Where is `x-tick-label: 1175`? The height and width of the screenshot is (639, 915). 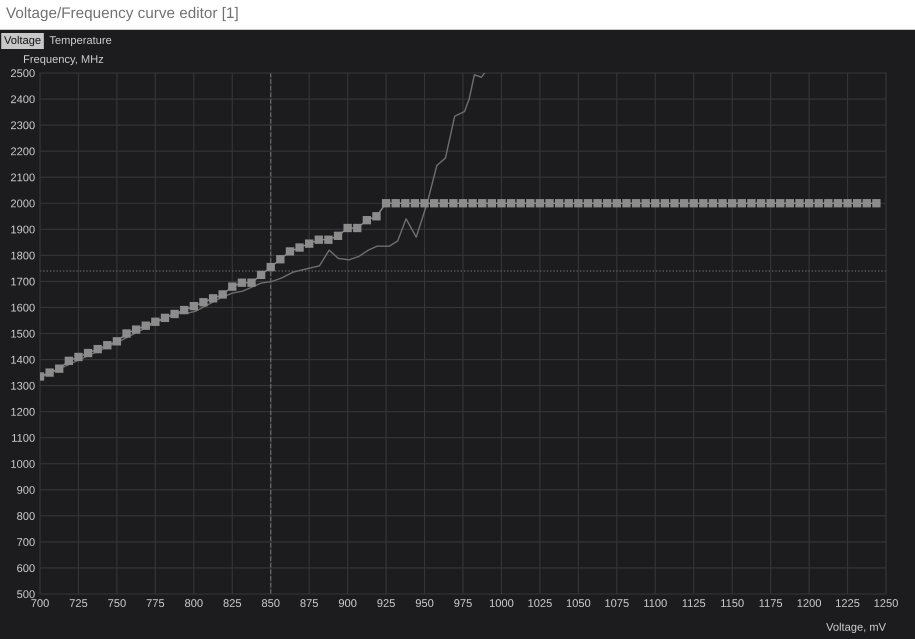 x-tick-label: 1175 is located at coordinates (771, 603).